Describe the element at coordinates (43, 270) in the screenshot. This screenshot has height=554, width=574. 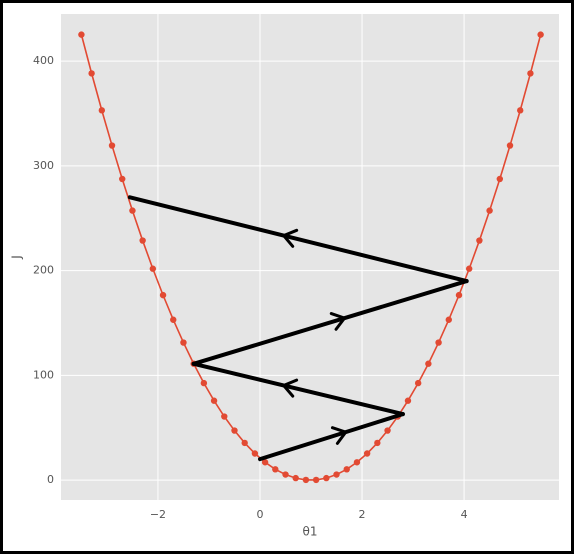
I see `y-tick-label: 200` at that location.